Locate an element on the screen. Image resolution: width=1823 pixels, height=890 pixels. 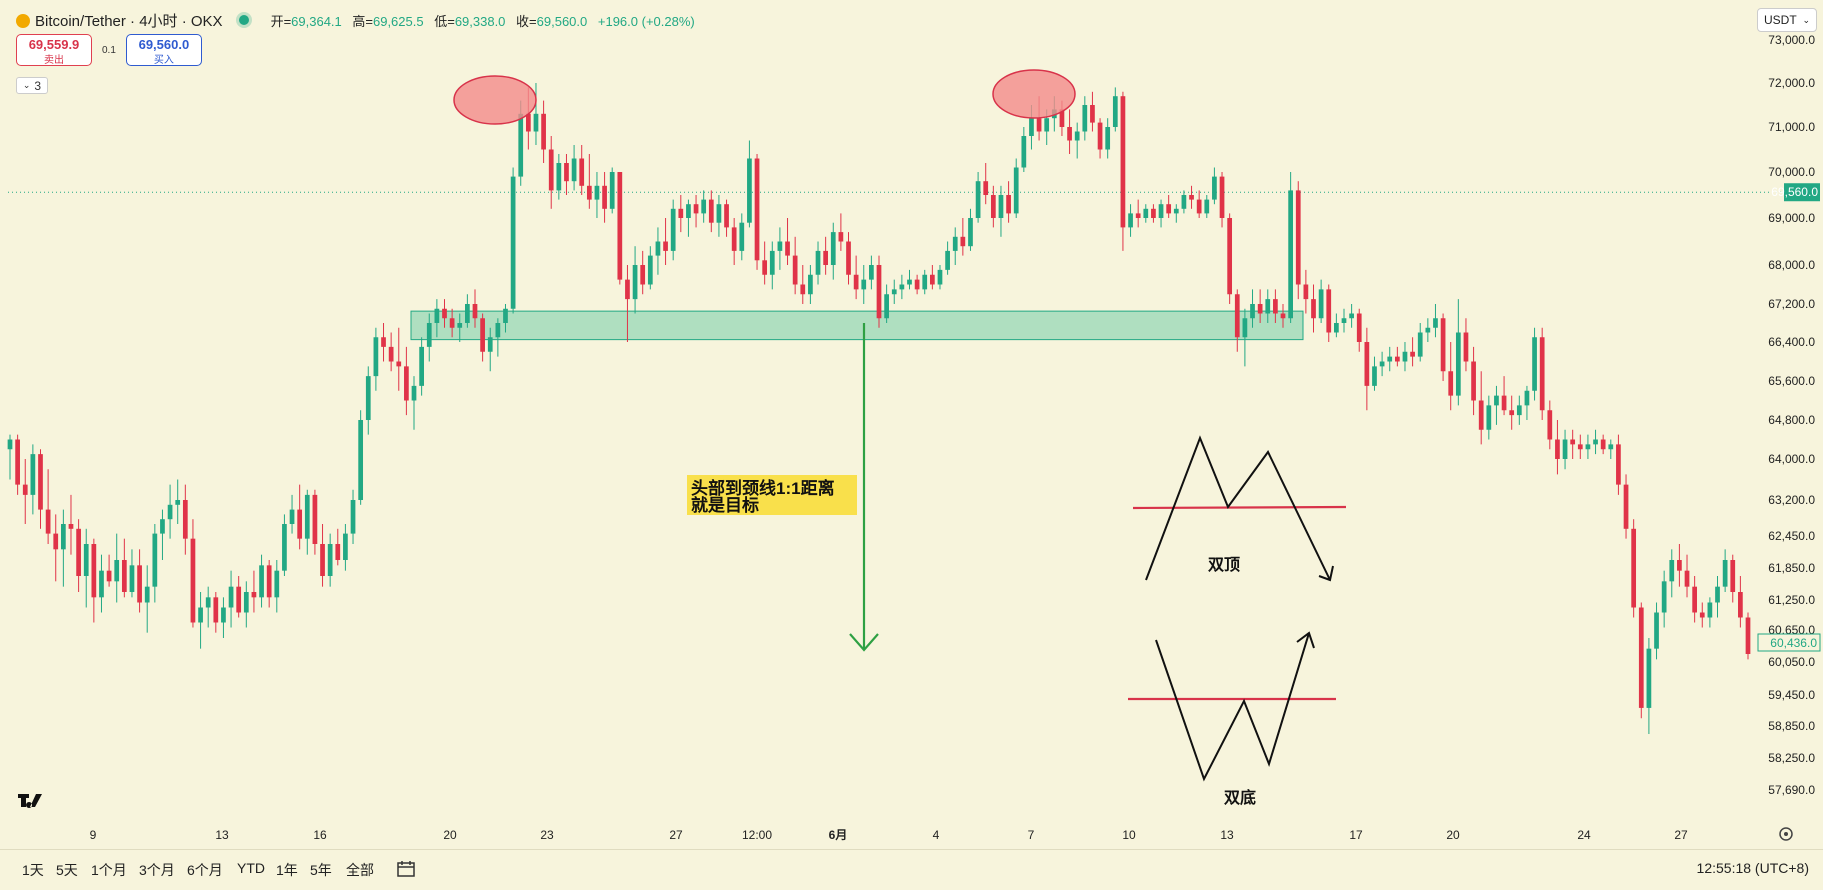
price-tick-label: 57,690.0 is located at coordinates (1791, 790).